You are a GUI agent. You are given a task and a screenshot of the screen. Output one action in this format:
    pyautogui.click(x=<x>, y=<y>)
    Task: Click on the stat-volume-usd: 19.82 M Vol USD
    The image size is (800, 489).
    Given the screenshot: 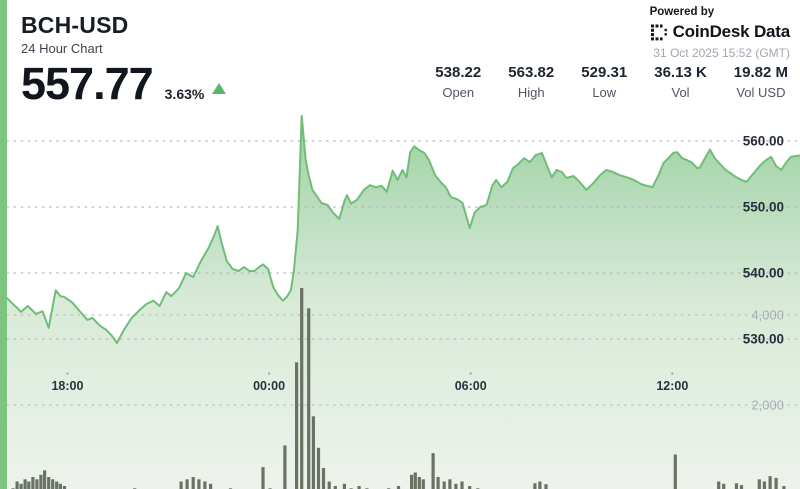 What is the action you would take?
    pyautogui.click(x=760, y=82)
    